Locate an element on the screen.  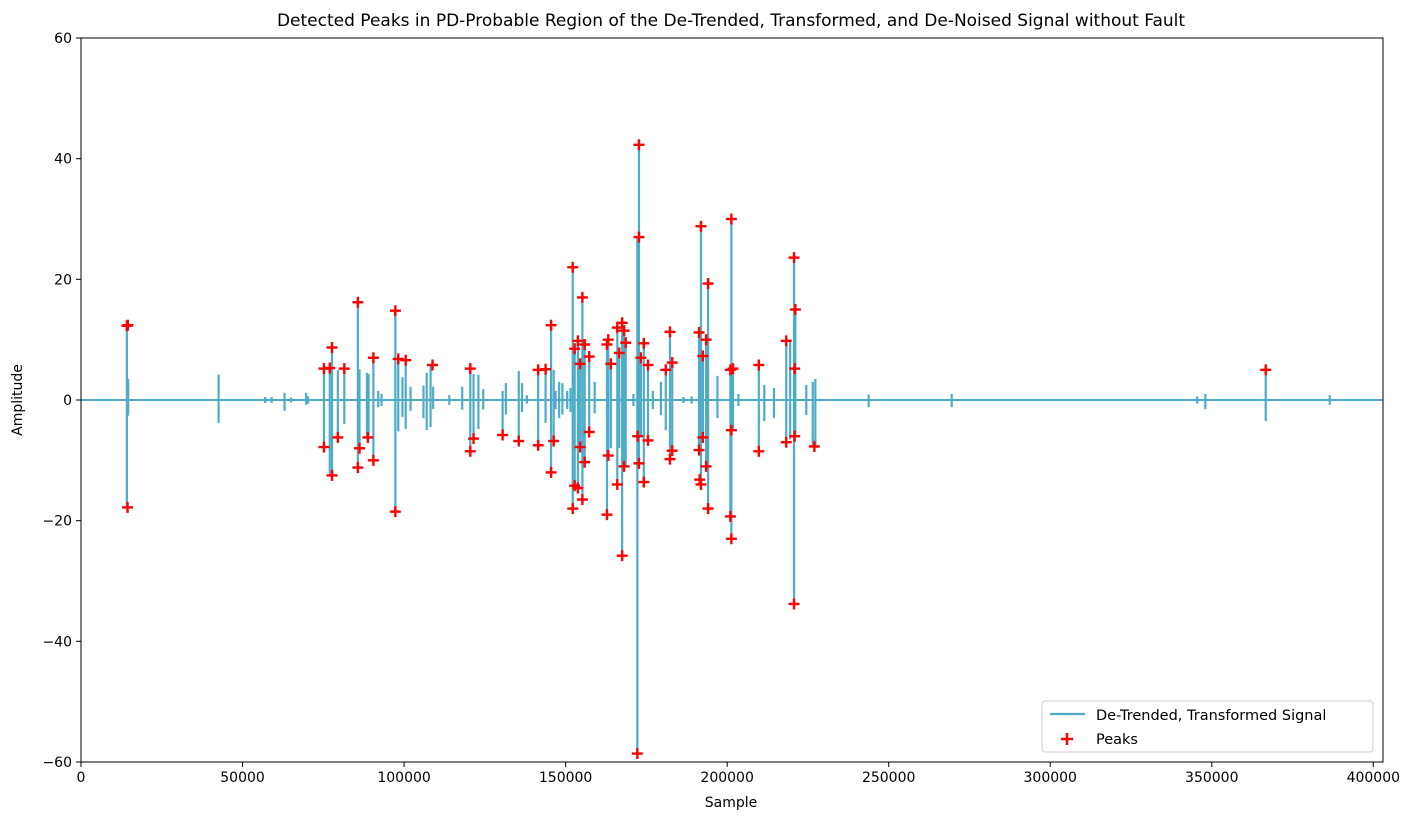
x-tick-label: 400000 is located at coordinates (1373, 778).